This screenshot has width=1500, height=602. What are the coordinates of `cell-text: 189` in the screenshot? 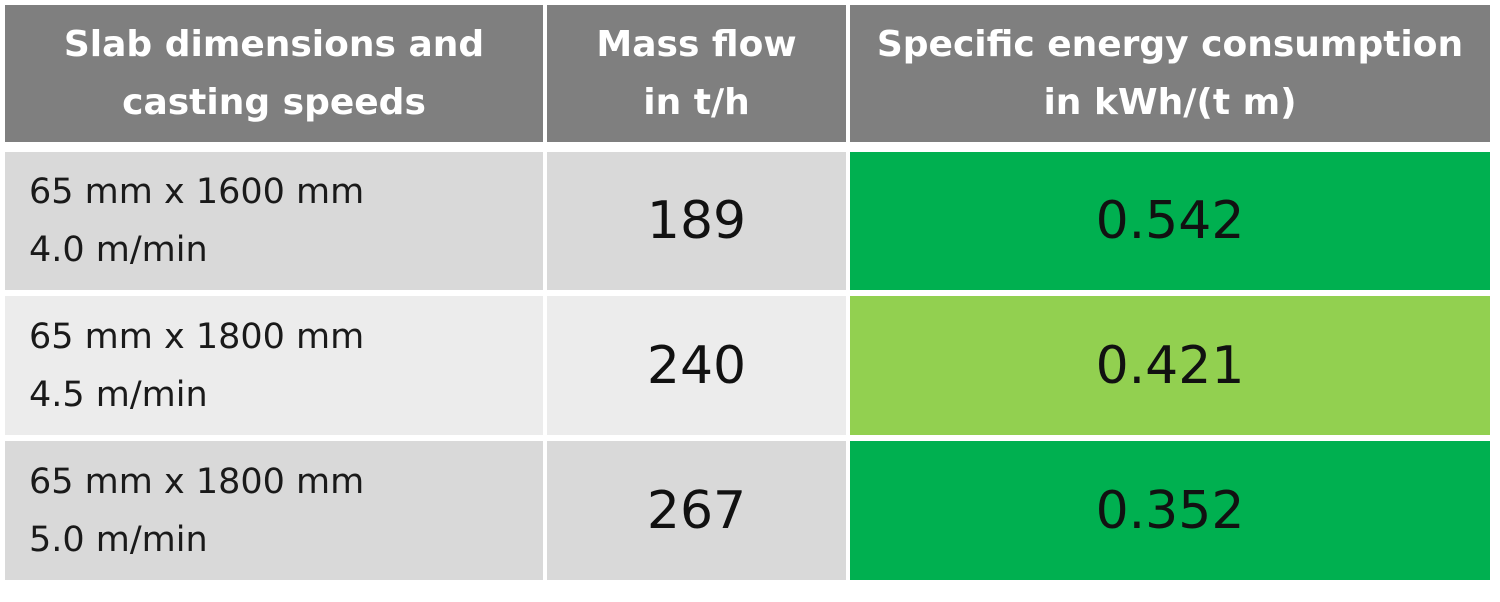 It's located at (696, 221).